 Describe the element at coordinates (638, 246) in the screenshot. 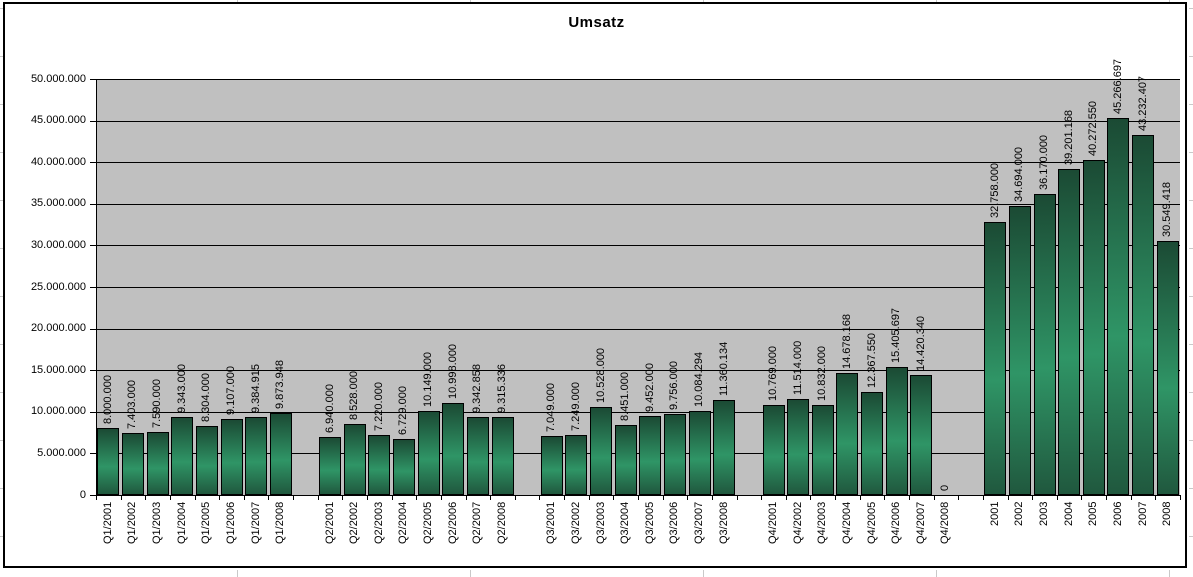

I see `gridline-30.000.000` at that location.